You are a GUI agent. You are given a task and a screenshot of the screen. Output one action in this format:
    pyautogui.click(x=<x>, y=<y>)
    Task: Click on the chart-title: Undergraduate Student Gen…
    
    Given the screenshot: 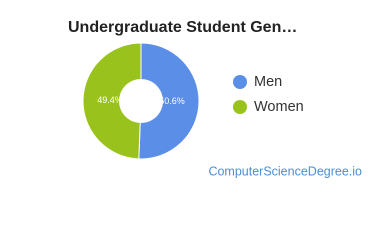 What is the action you would take?
    pyautogui.click(x=182, y=27)
    